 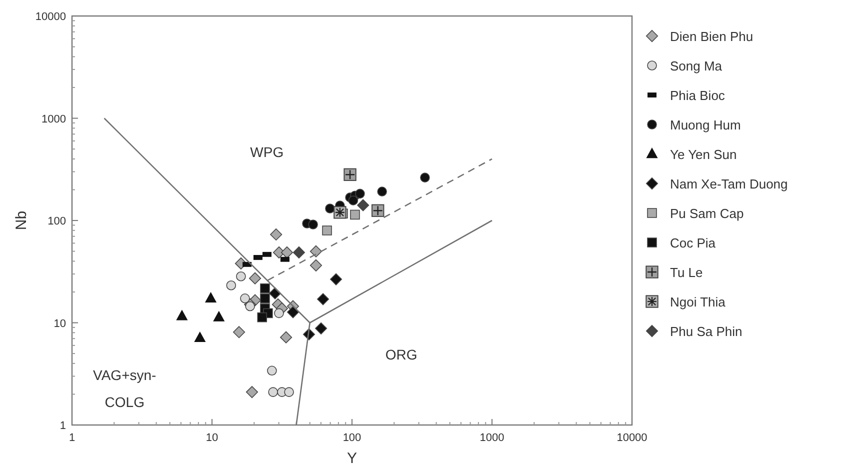 I want to click on annotation: WPG, so click(x=267, y=152).